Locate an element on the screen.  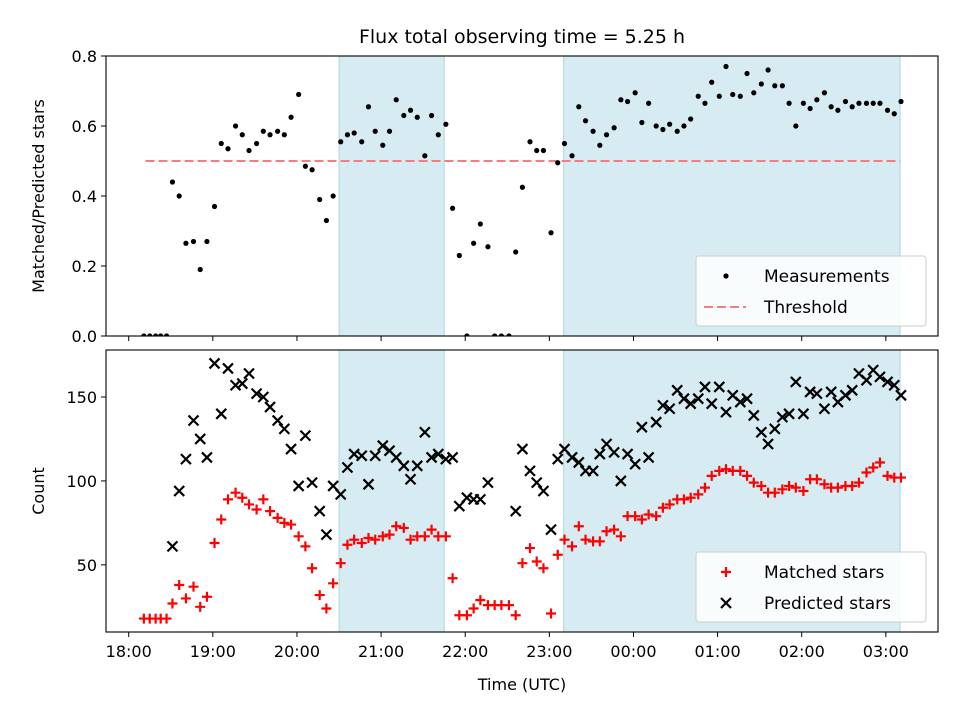
y-tick-label: 0.6 is located at coordinates (84, 126).